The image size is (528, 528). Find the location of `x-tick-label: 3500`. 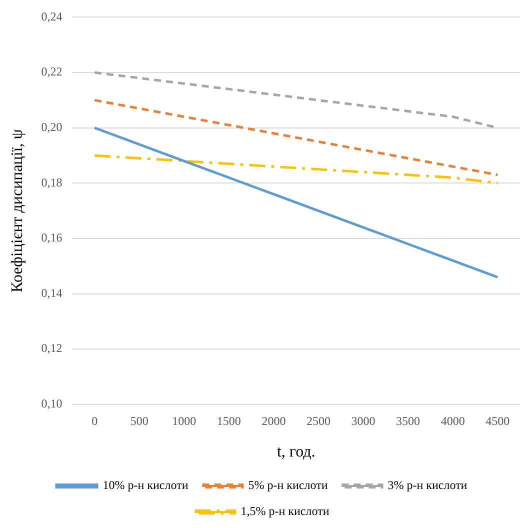

x-tick-label: 3500 is located at coordinates (408, 421).